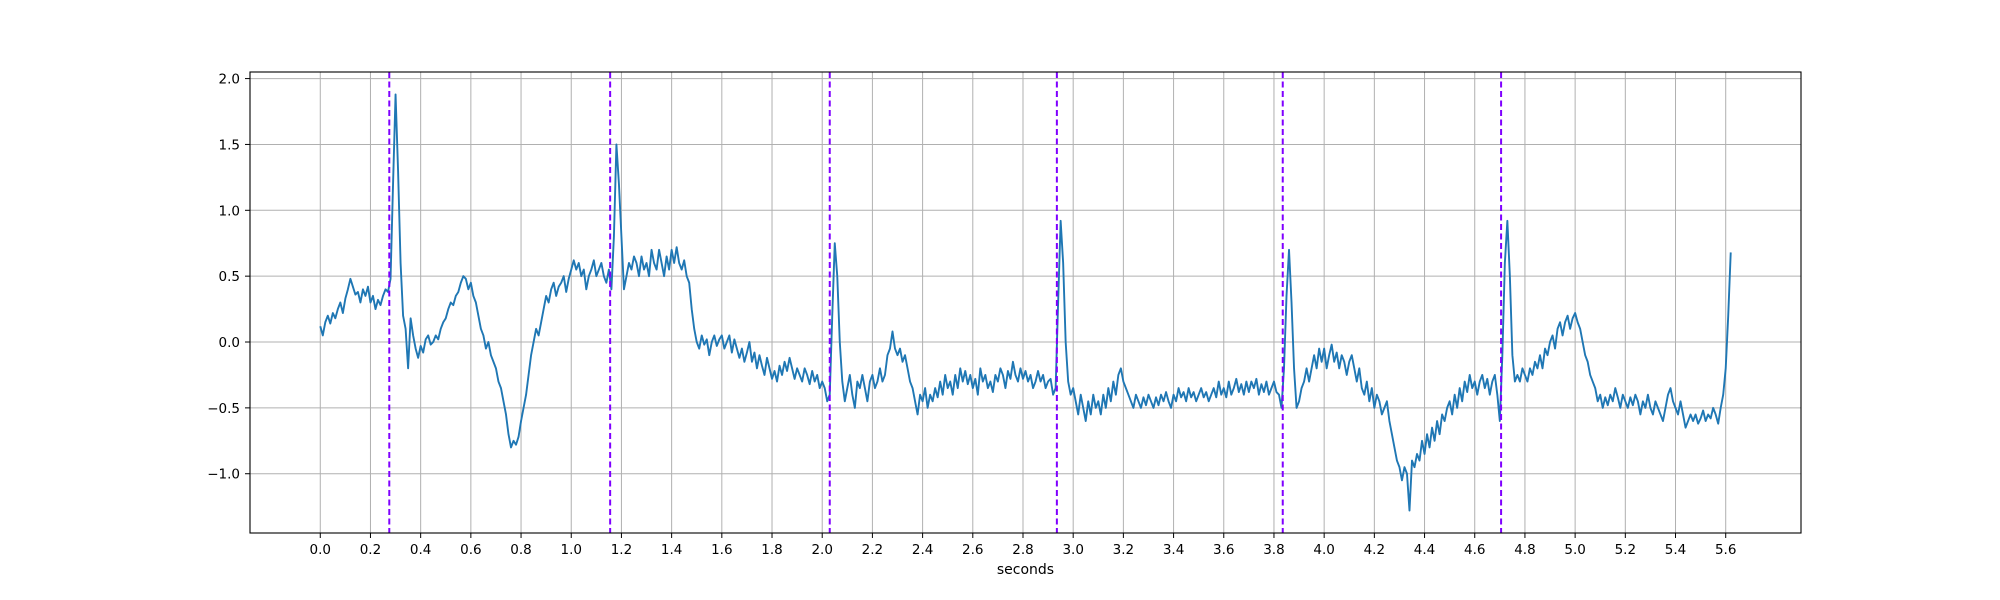 The width and height of the screenshot is (2000, 600). Describe the element at coordinates (370, 550) in the screenshot. I see `x-tick-label: 0.2` at that location.